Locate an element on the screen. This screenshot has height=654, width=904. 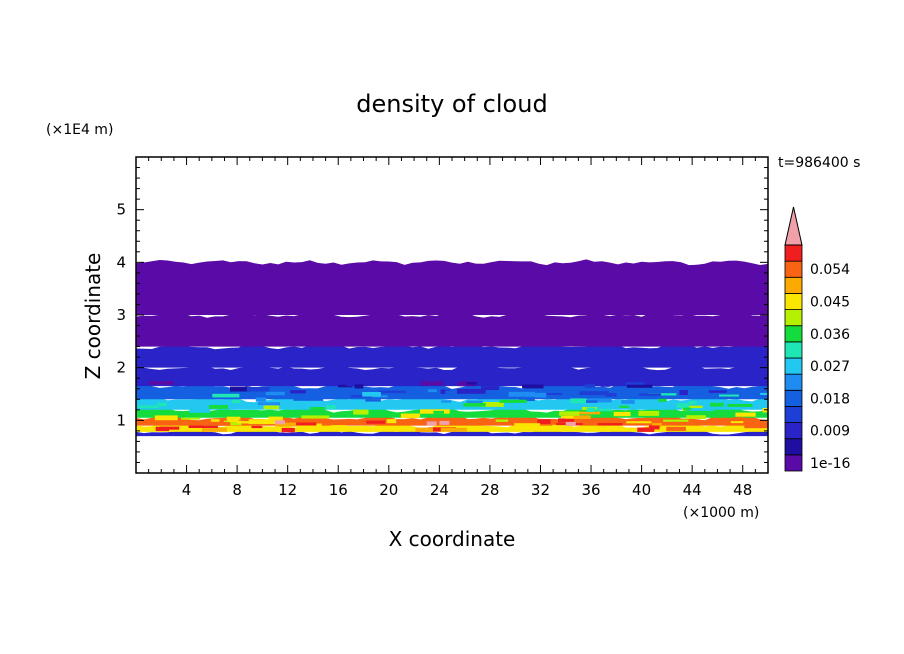
colorbar-label: 1e-16 is located at coordinates (830, 464).